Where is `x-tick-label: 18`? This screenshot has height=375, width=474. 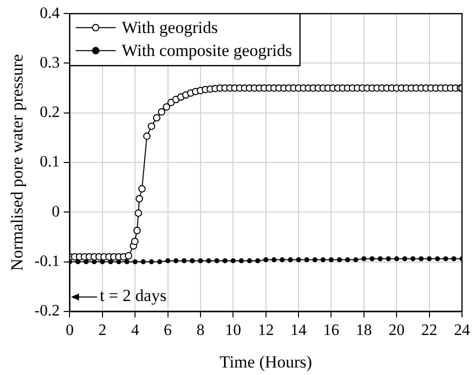 x-tick-label: 18 is located at coordinates (364, 331).